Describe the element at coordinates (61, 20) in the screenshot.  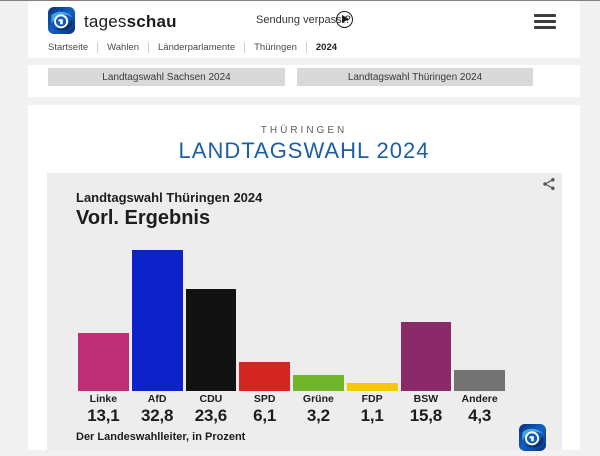
I see `tagesschau-logo-icon` at that location.